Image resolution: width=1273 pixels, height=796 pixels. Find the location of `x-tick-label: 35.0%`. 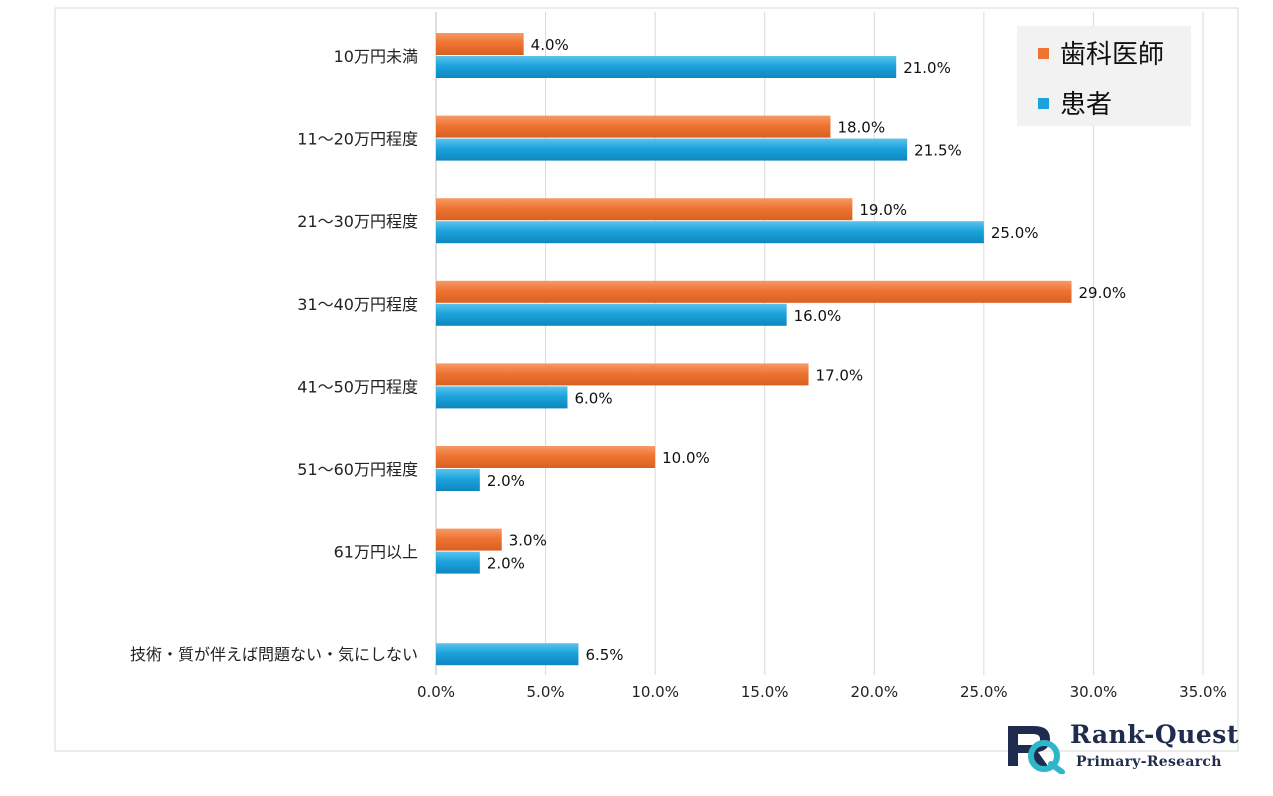

x-tick-label: 35.0% is located at coordinates (1203, 692).